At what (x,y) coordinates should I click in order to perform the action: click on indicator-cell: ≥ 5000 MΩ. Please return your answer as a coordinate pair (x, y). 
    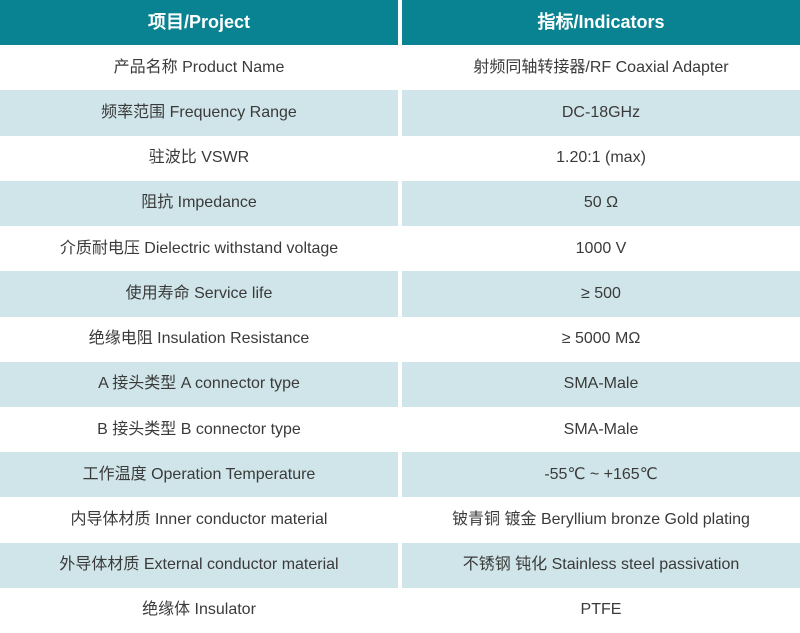
    Looking at the image, I should click on (601, 339).